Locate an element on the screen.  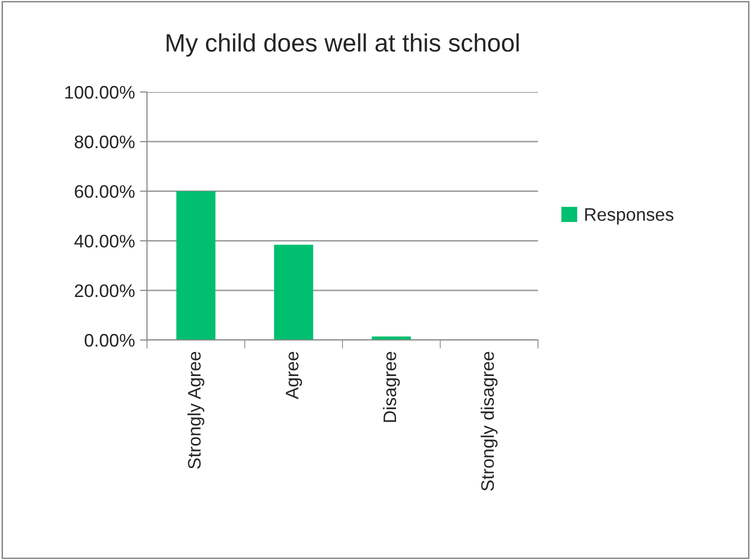
y-tick-label: 60.00% is located at coordinates (104, 191).